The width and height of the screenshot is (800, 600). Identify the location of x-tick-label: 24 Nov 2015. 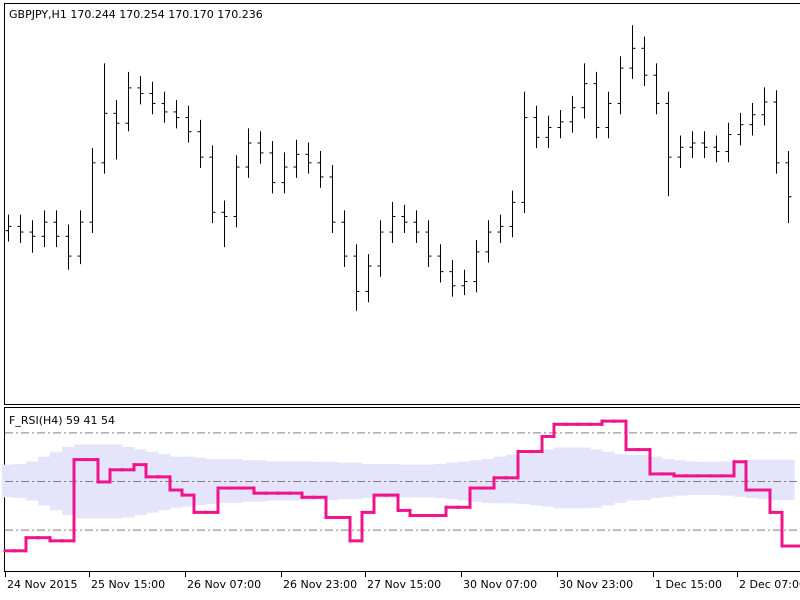
(42, 584).